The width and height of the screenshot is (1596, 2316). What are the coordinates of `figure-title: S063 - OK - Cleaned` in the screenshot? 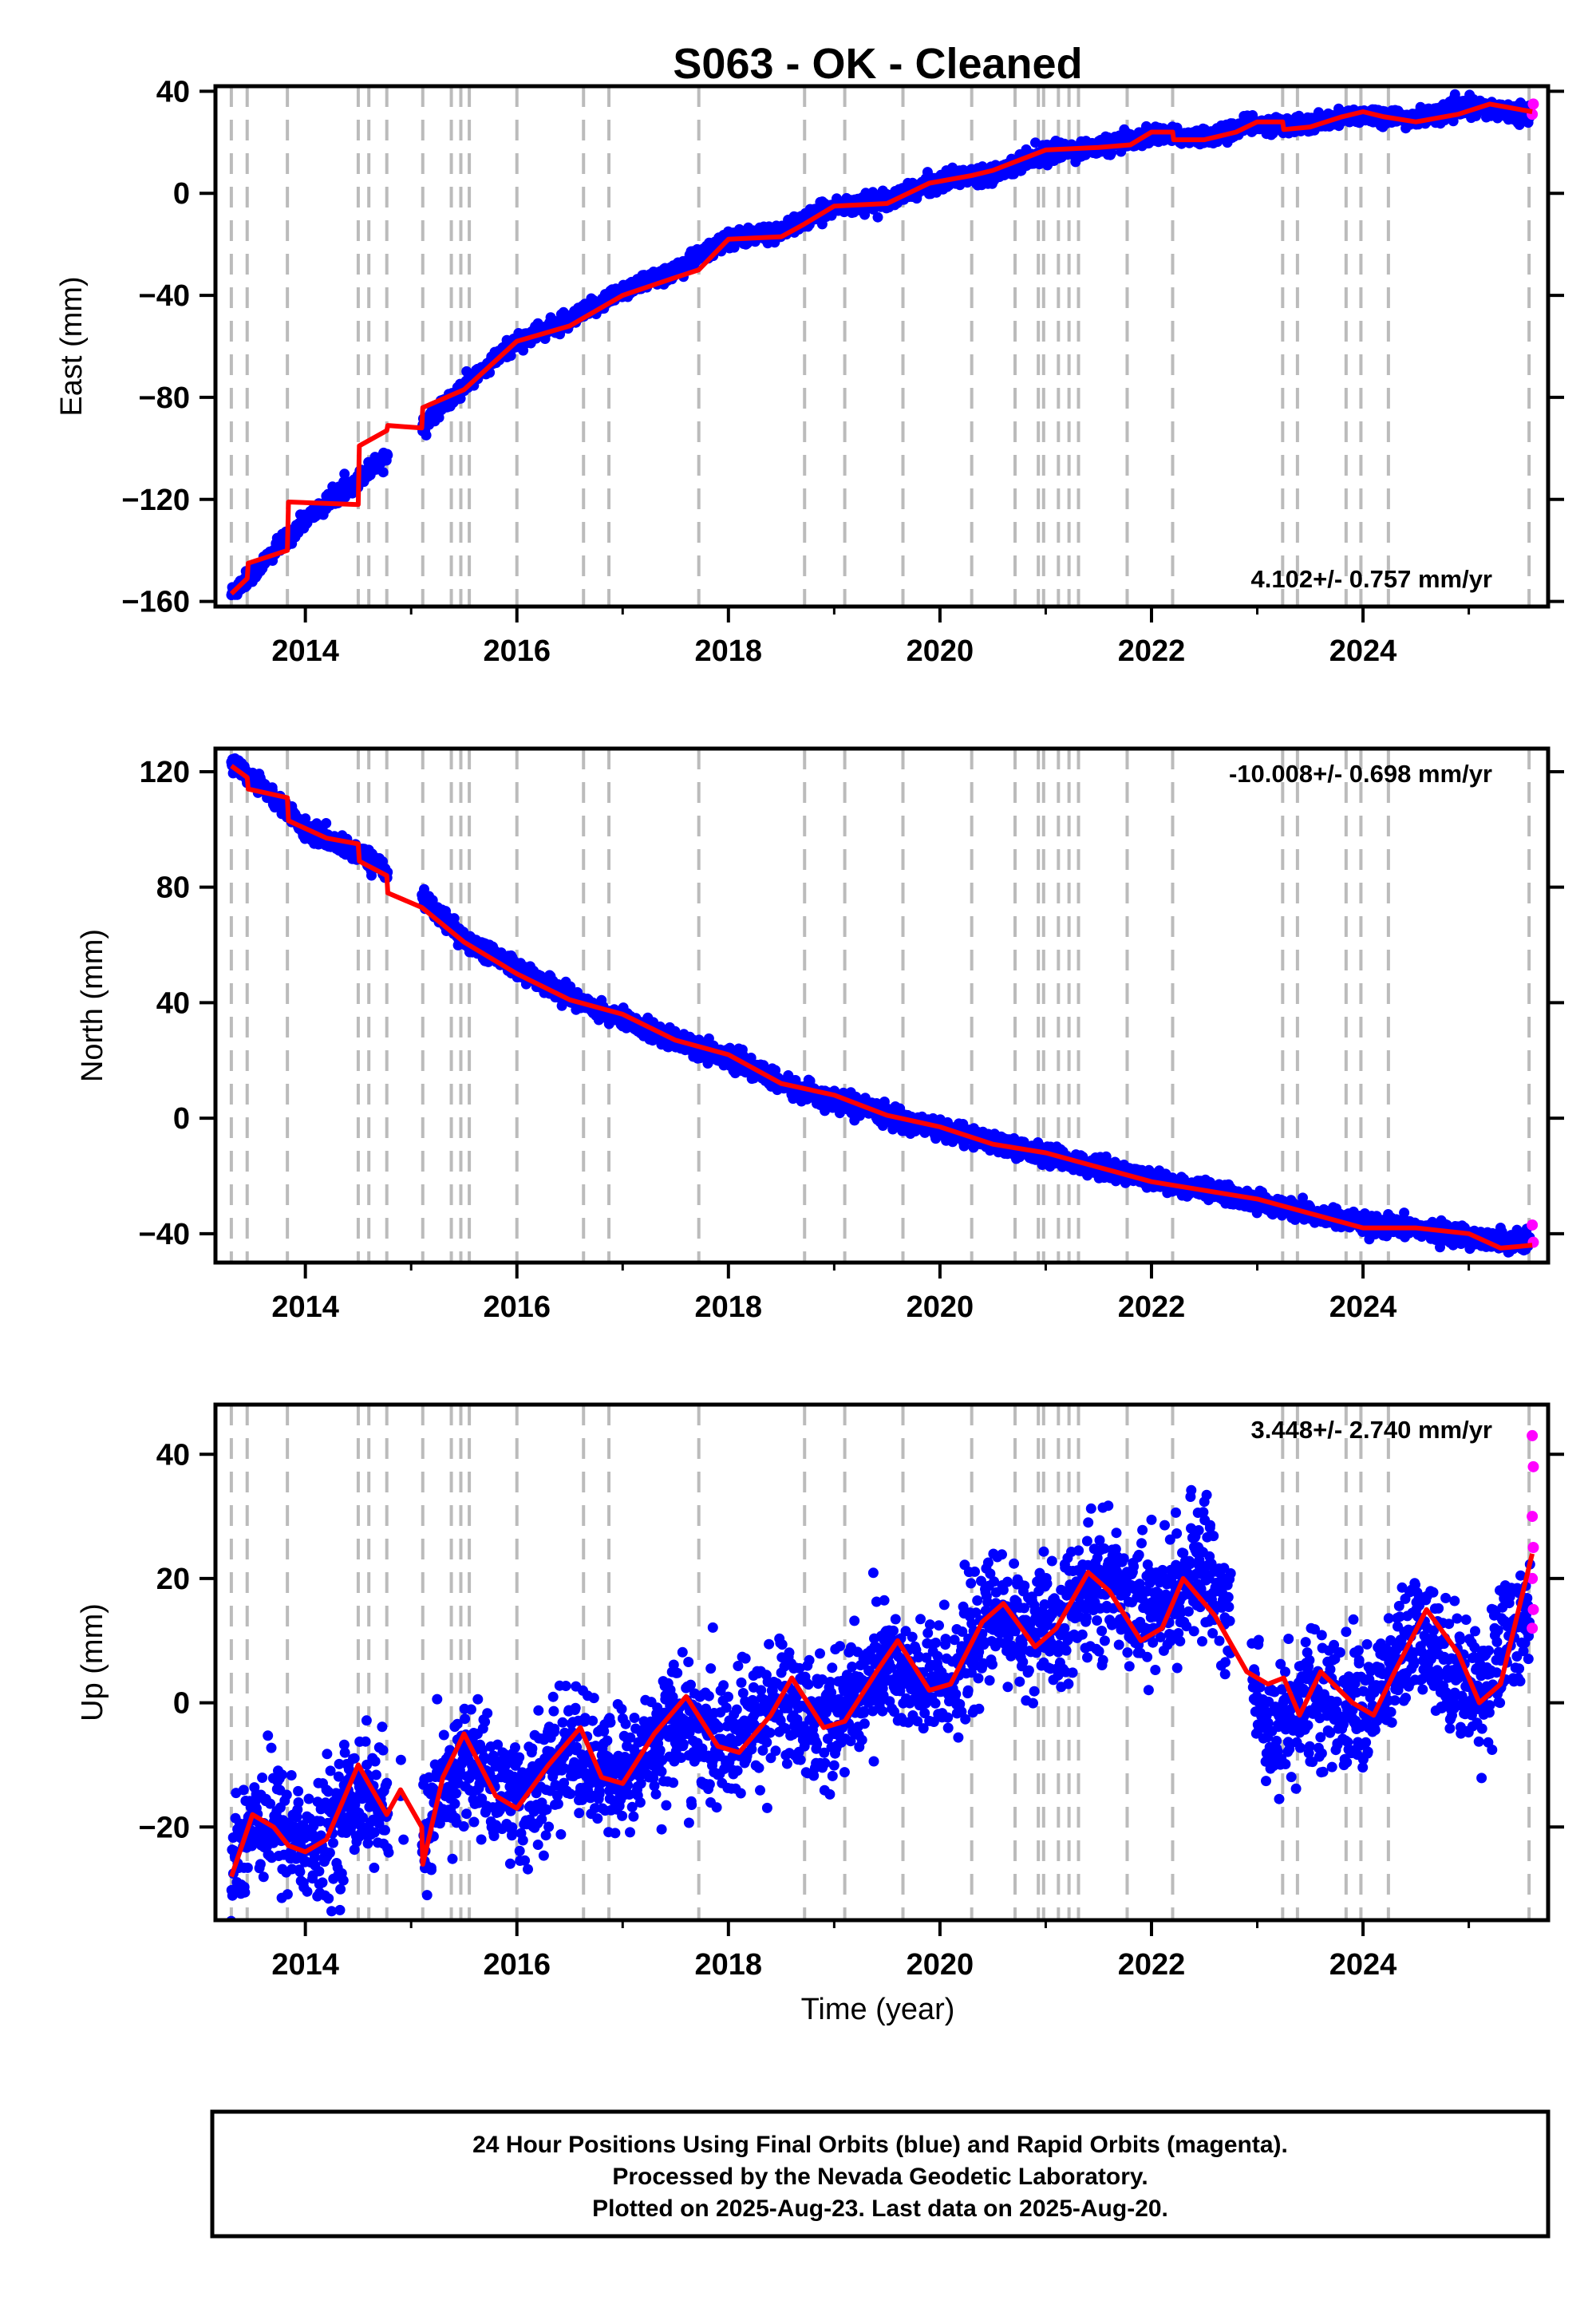 It's located at (878, 64).